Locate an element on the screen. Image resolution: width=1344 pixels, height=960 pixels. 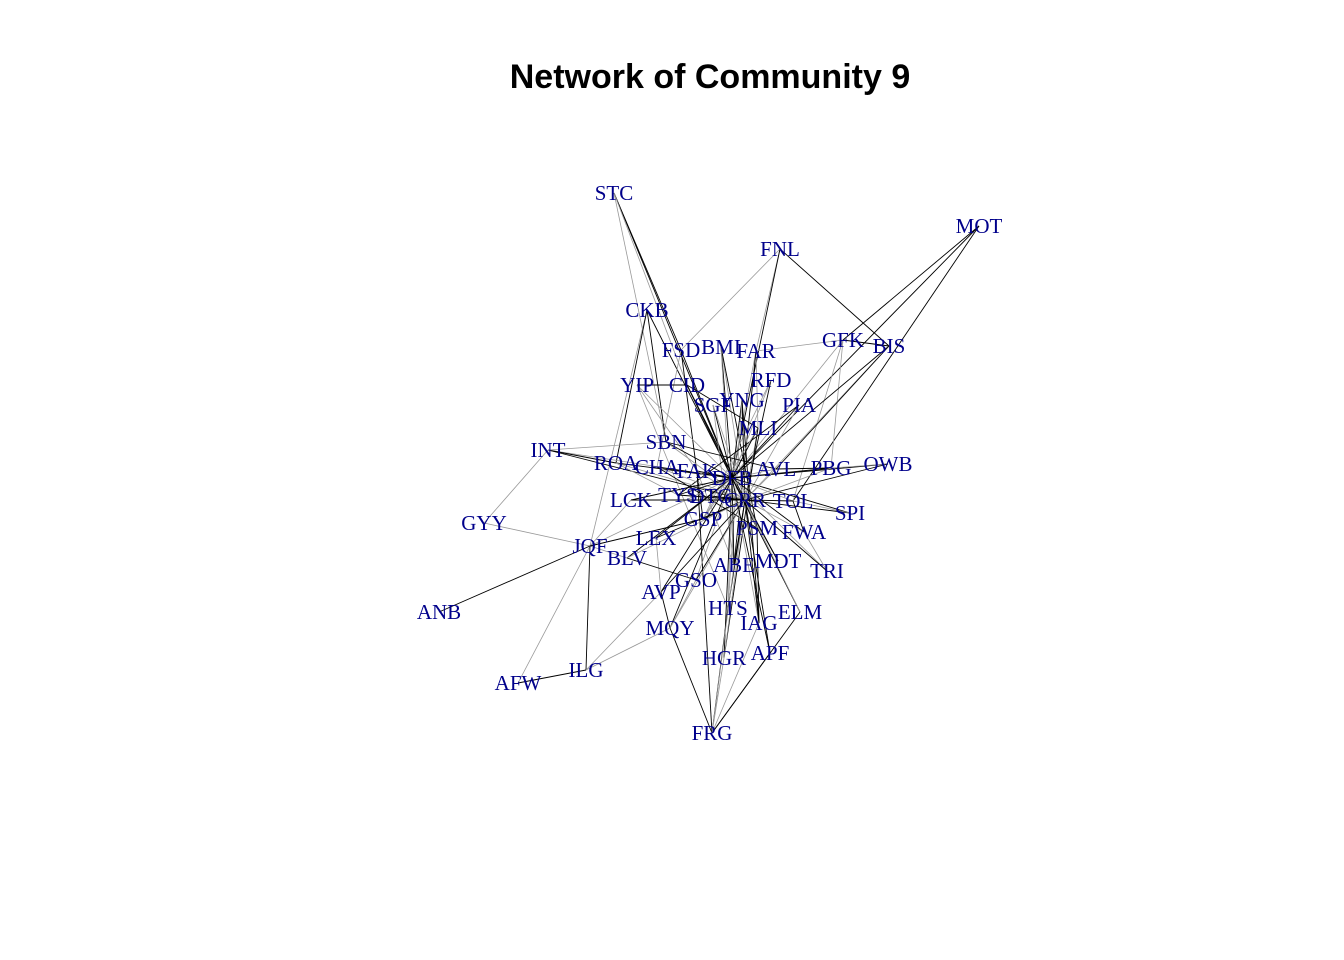
node-avp: AVP is located at coordinates (660, 592).